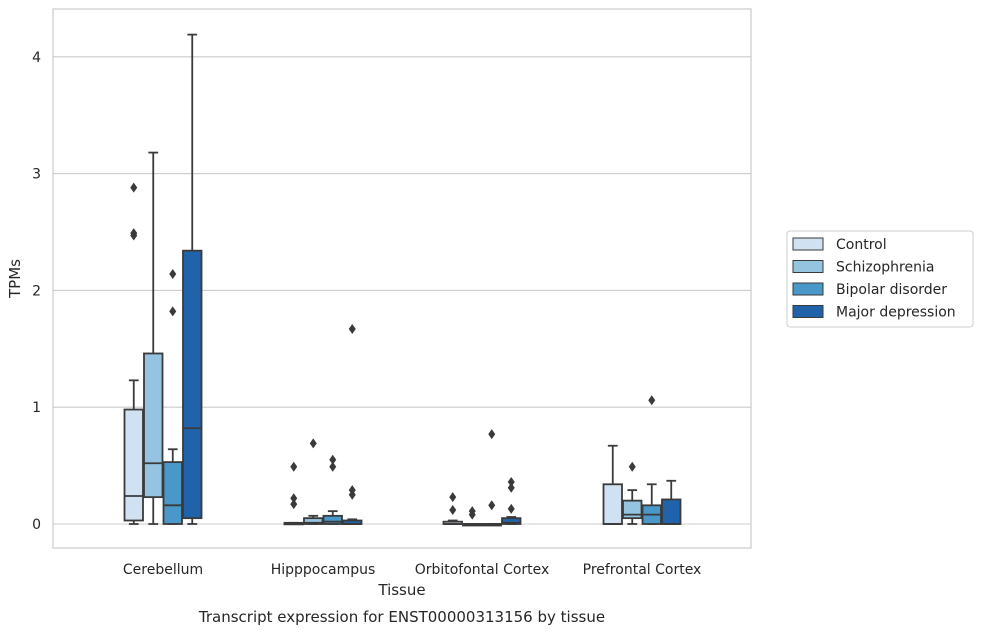  I want to click on legend-frame, so click(880, 279).